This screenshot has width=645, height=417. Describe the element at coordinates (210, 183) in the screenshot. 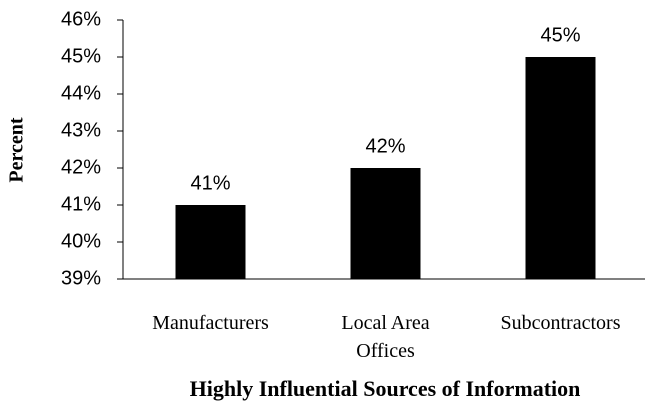

I see `value-label: 41%` at that location.